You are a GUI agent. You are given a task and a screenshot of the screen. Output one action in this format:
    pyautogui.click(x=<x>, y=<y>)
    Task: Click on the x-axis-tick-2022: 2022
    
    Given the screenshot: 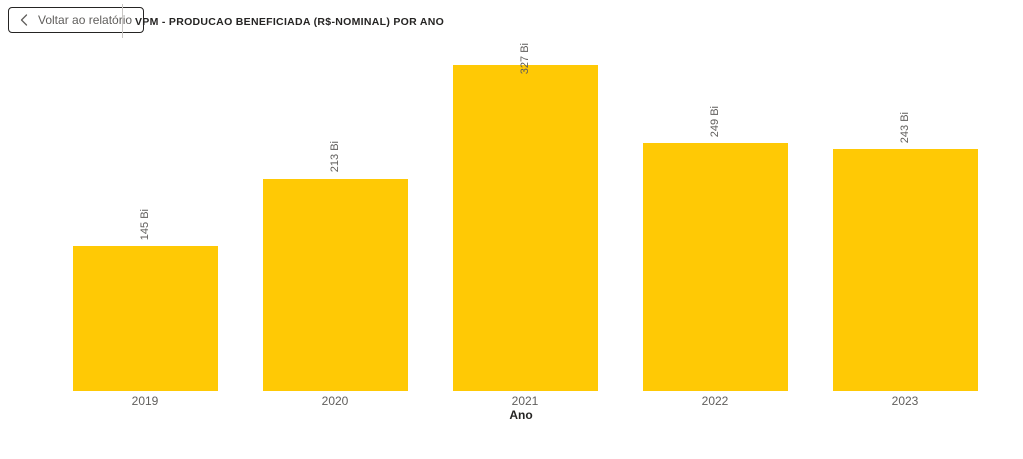 What is the action you would take?
    pyautogui.click(x=715, y=401)
    